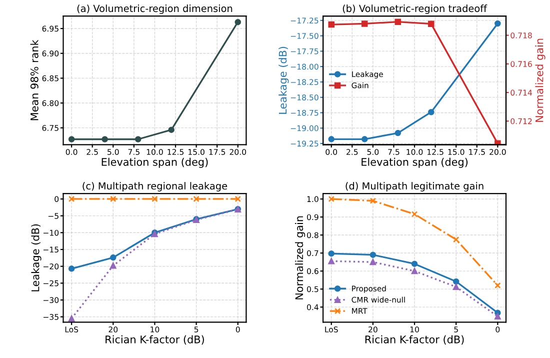 The width and height of the screenshot is (550, 358). I want to click on chart-title: (b) Volumetric-region tradeoff, so click(415, 9).